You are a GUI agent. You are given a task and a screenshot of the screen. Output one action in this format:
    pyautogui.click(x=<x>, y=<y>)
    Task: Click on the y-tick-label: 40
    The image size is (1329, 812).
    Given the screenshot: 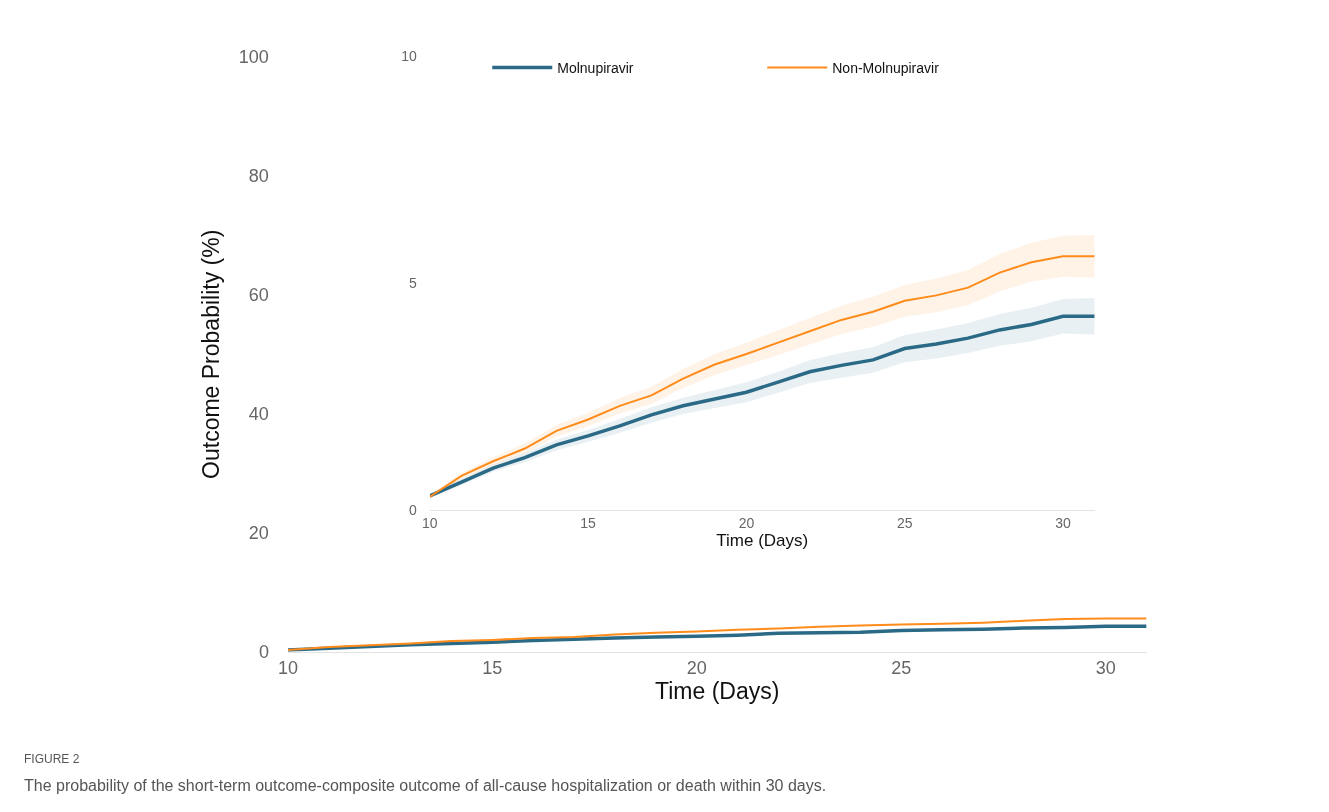 What is the action you would take?
    pyautogui.click(x=258, y=414)
    